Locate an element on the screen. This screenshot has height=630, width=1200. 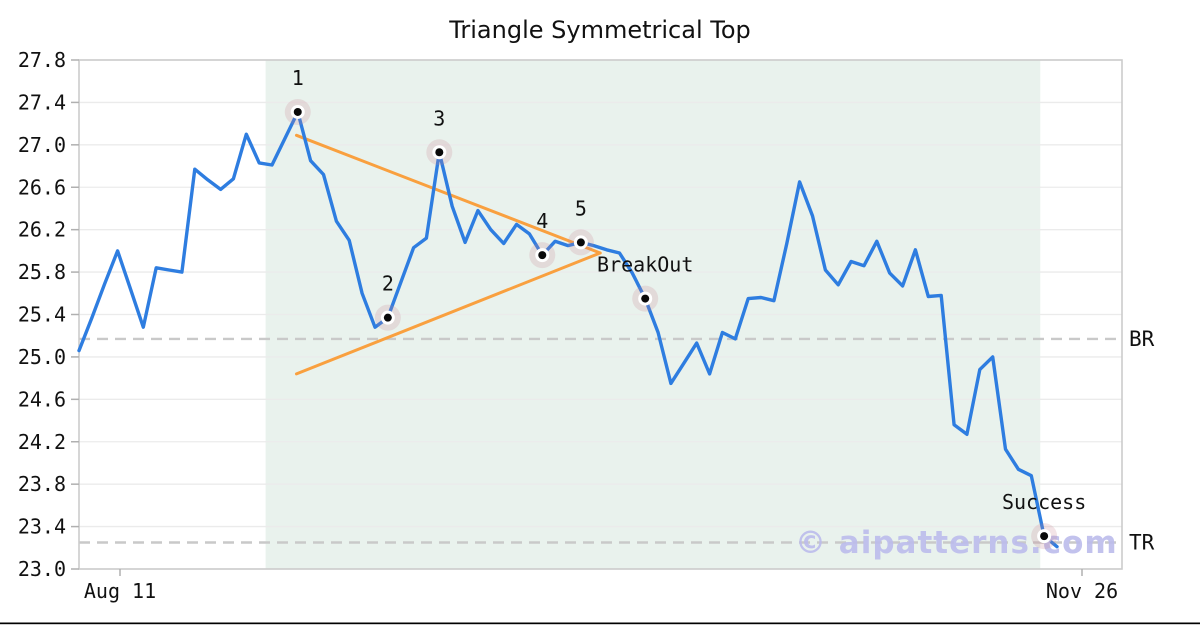
marker-label-breakout: BreakOut is located at coordinates (645, 265).